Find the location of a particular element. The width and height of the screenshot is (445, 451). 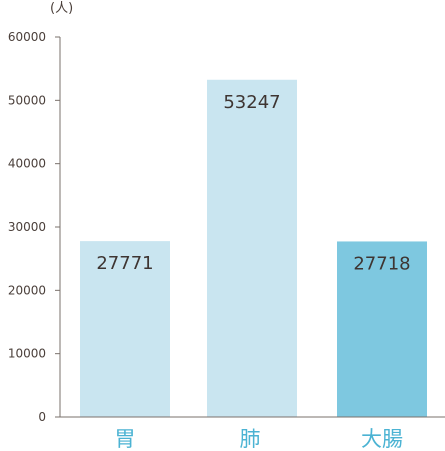

y-tick-label: 20000 is located at coordinates (27, 290).